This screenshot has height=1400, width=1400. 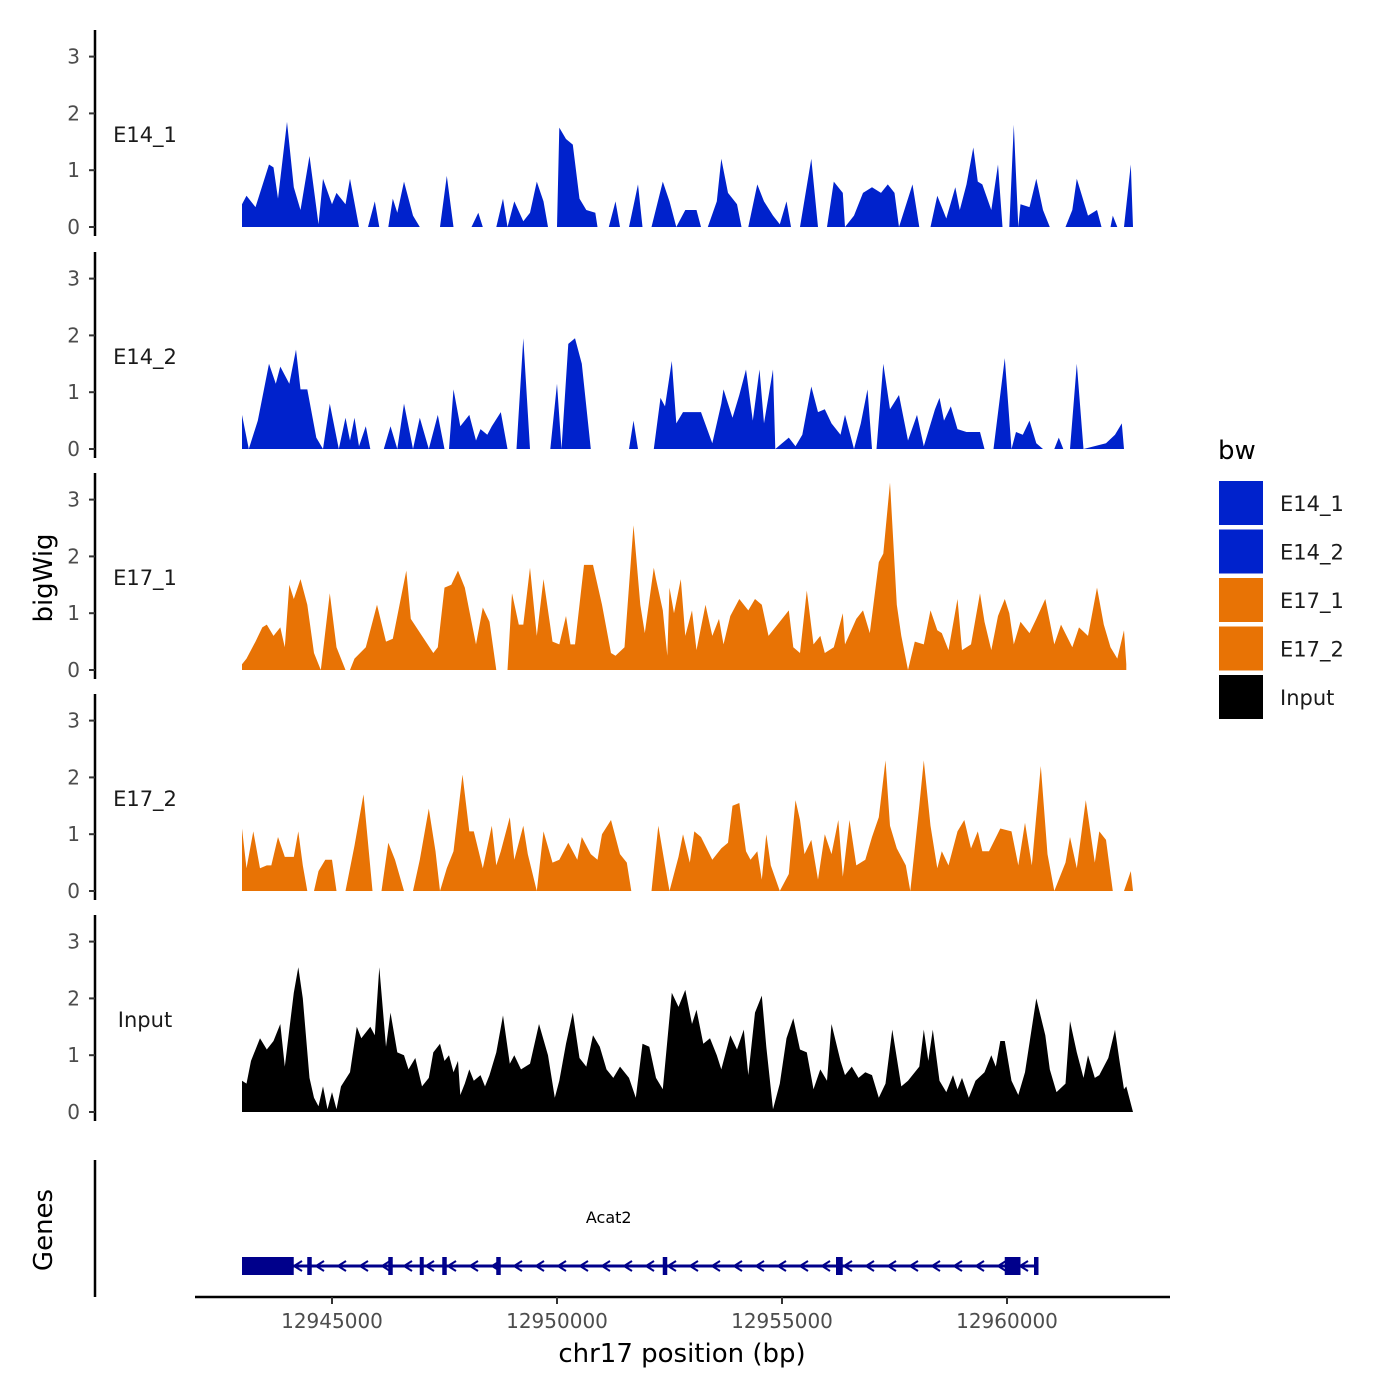 What do you see at coordinates (682, 1314) in the screenshot?
I see `x-axis: 12945000 12950000 12955000 12960000` at bounding box center [682, 1314].